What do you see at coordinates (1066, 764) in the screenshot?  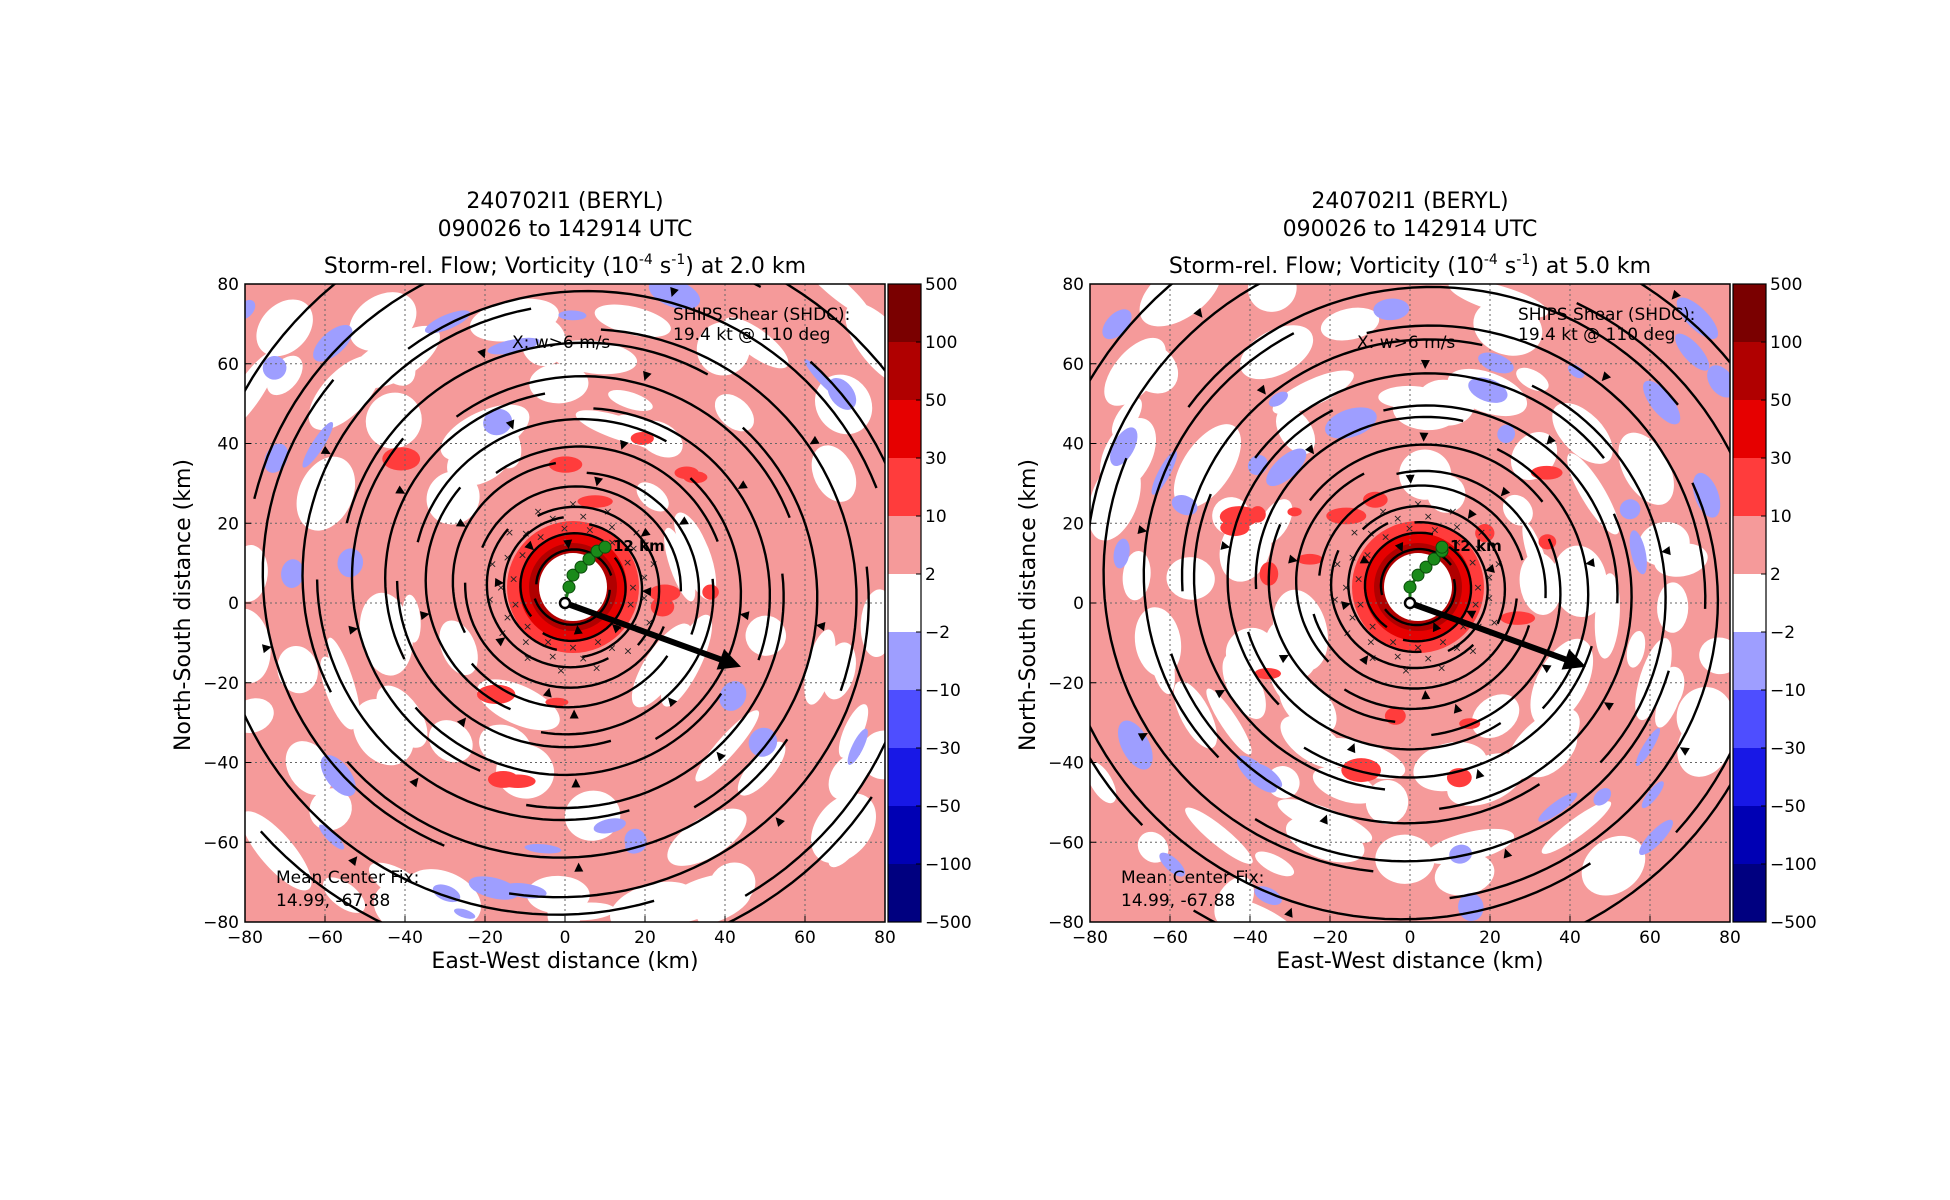 I see `y-tick-label: −40` at bounding box center [1066, 764].